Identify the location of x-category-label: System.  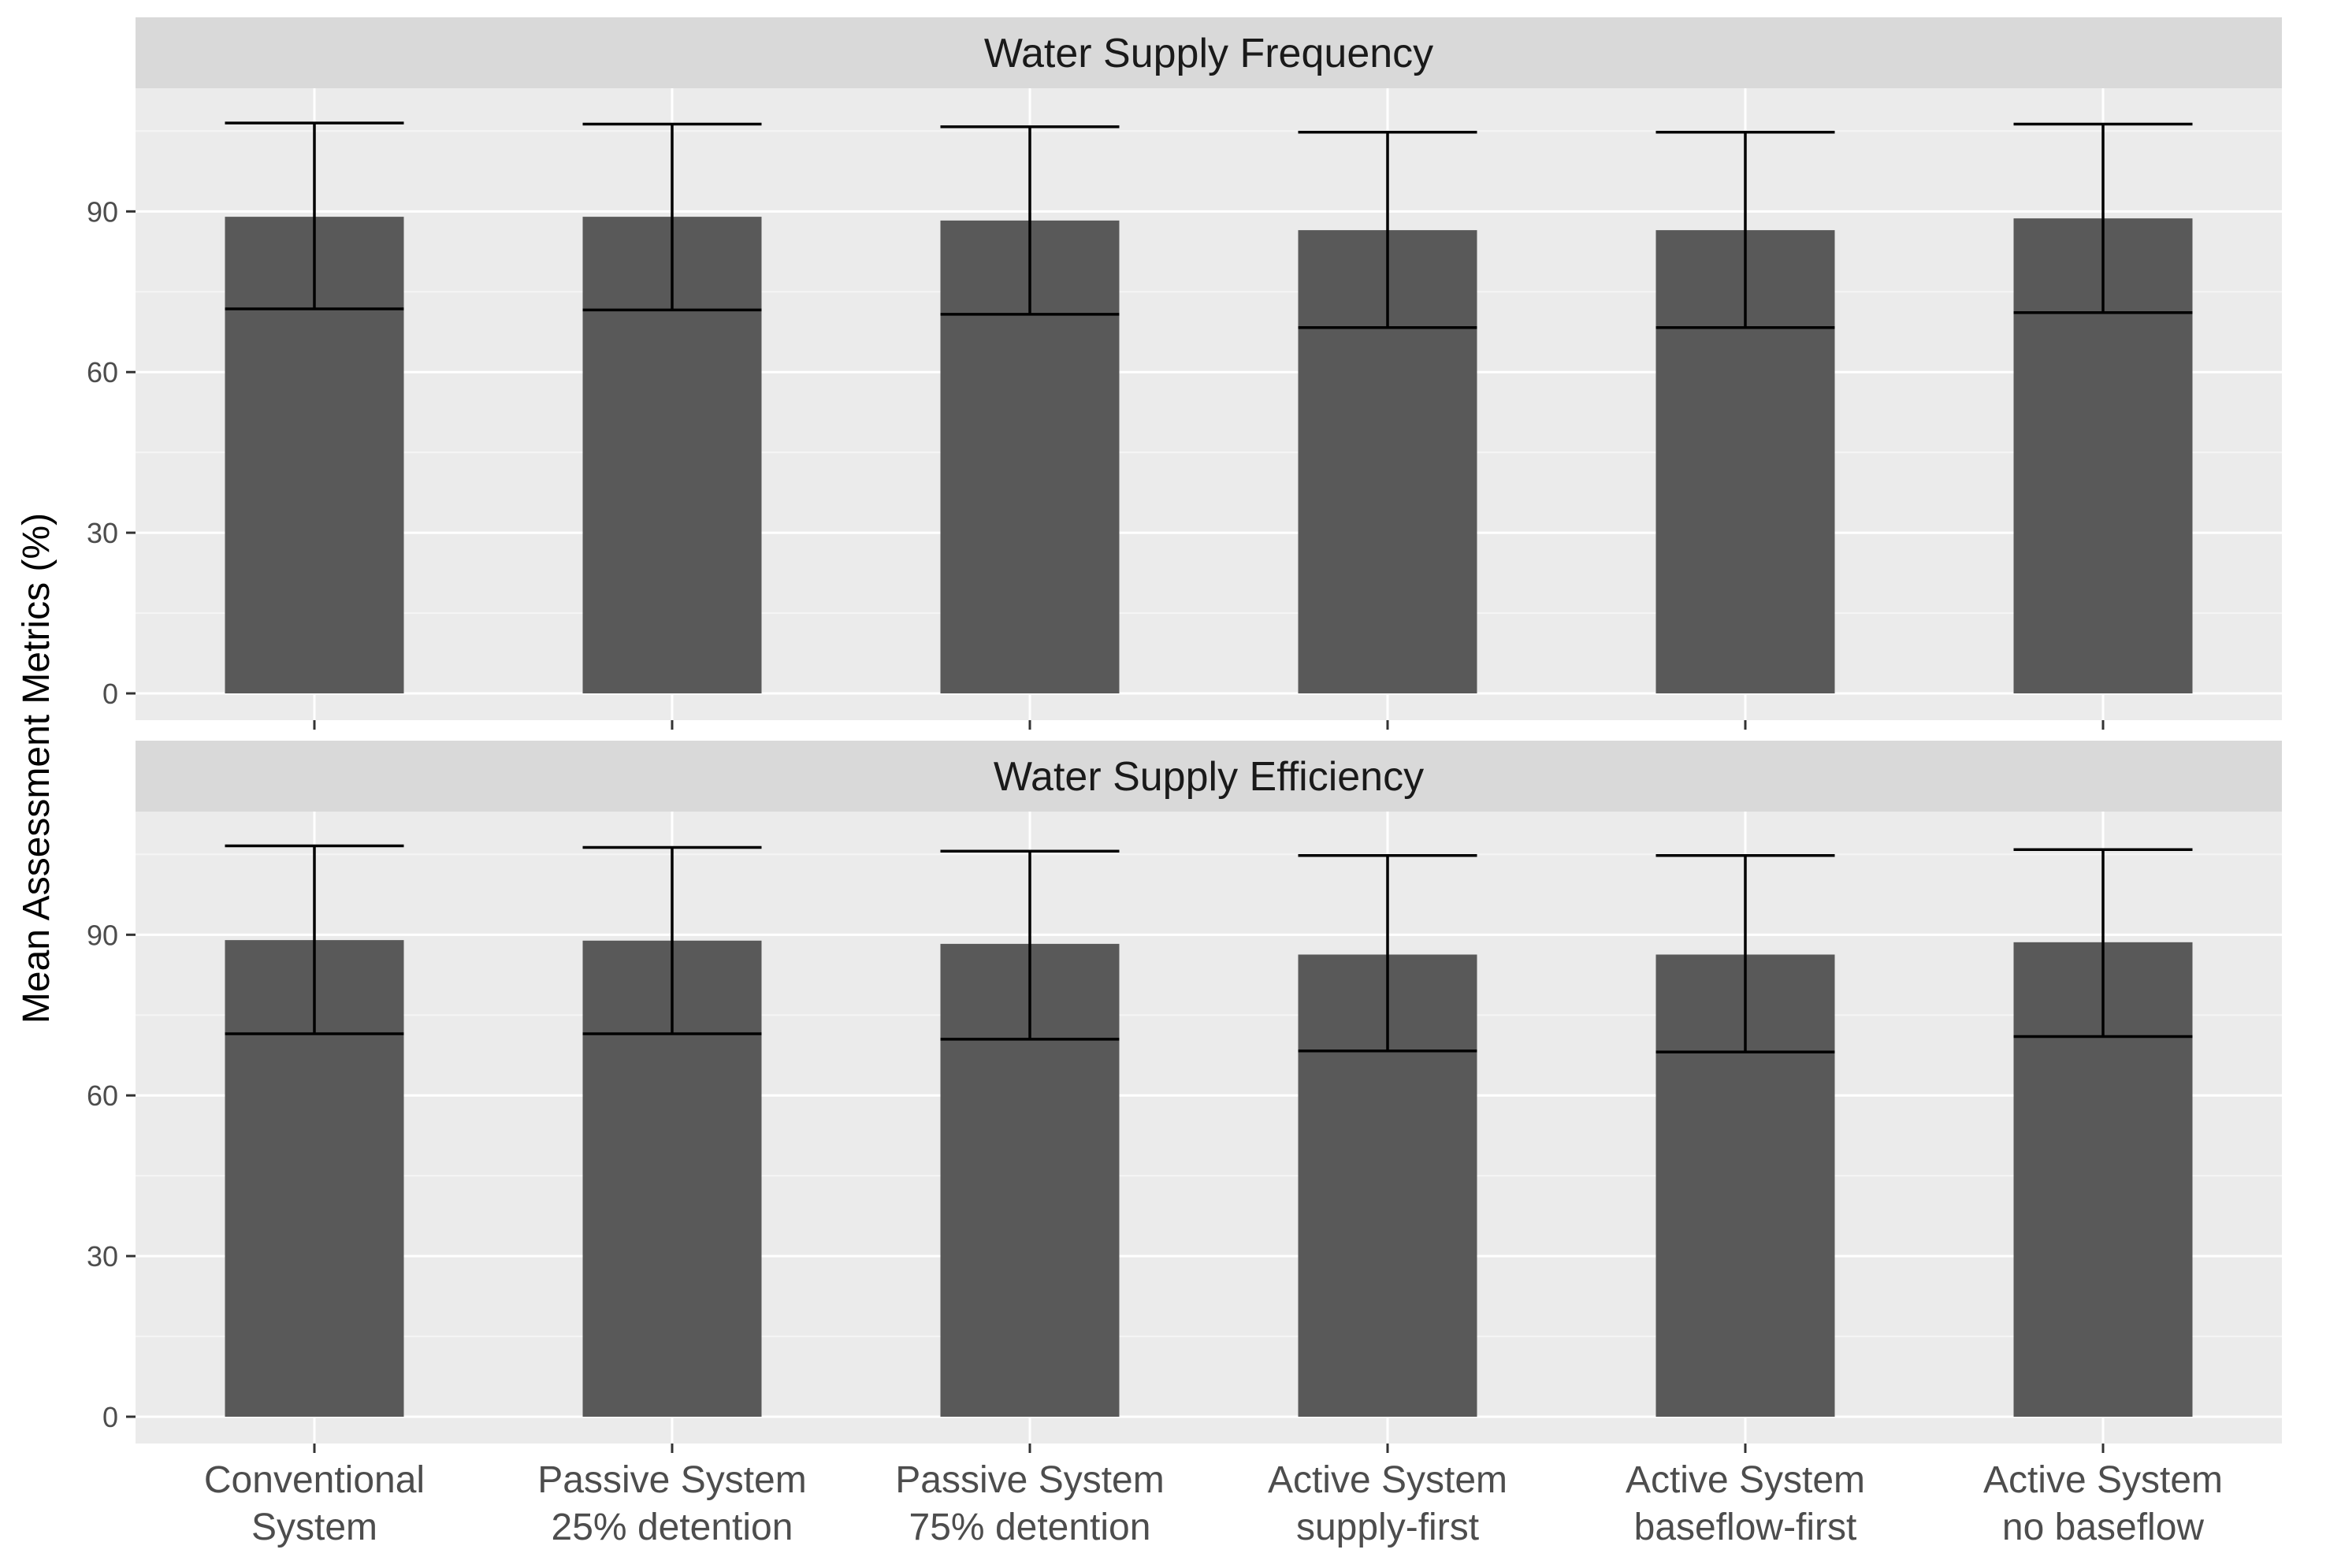
(314, 1527).